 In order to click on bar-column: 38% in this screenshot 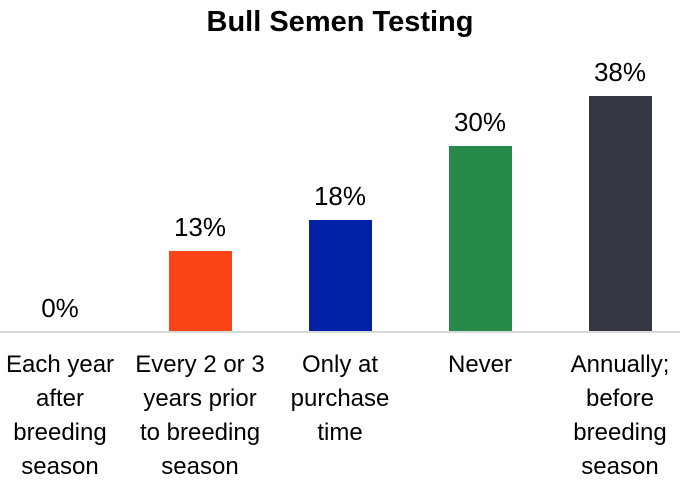, I will do `click(615, 195)`.